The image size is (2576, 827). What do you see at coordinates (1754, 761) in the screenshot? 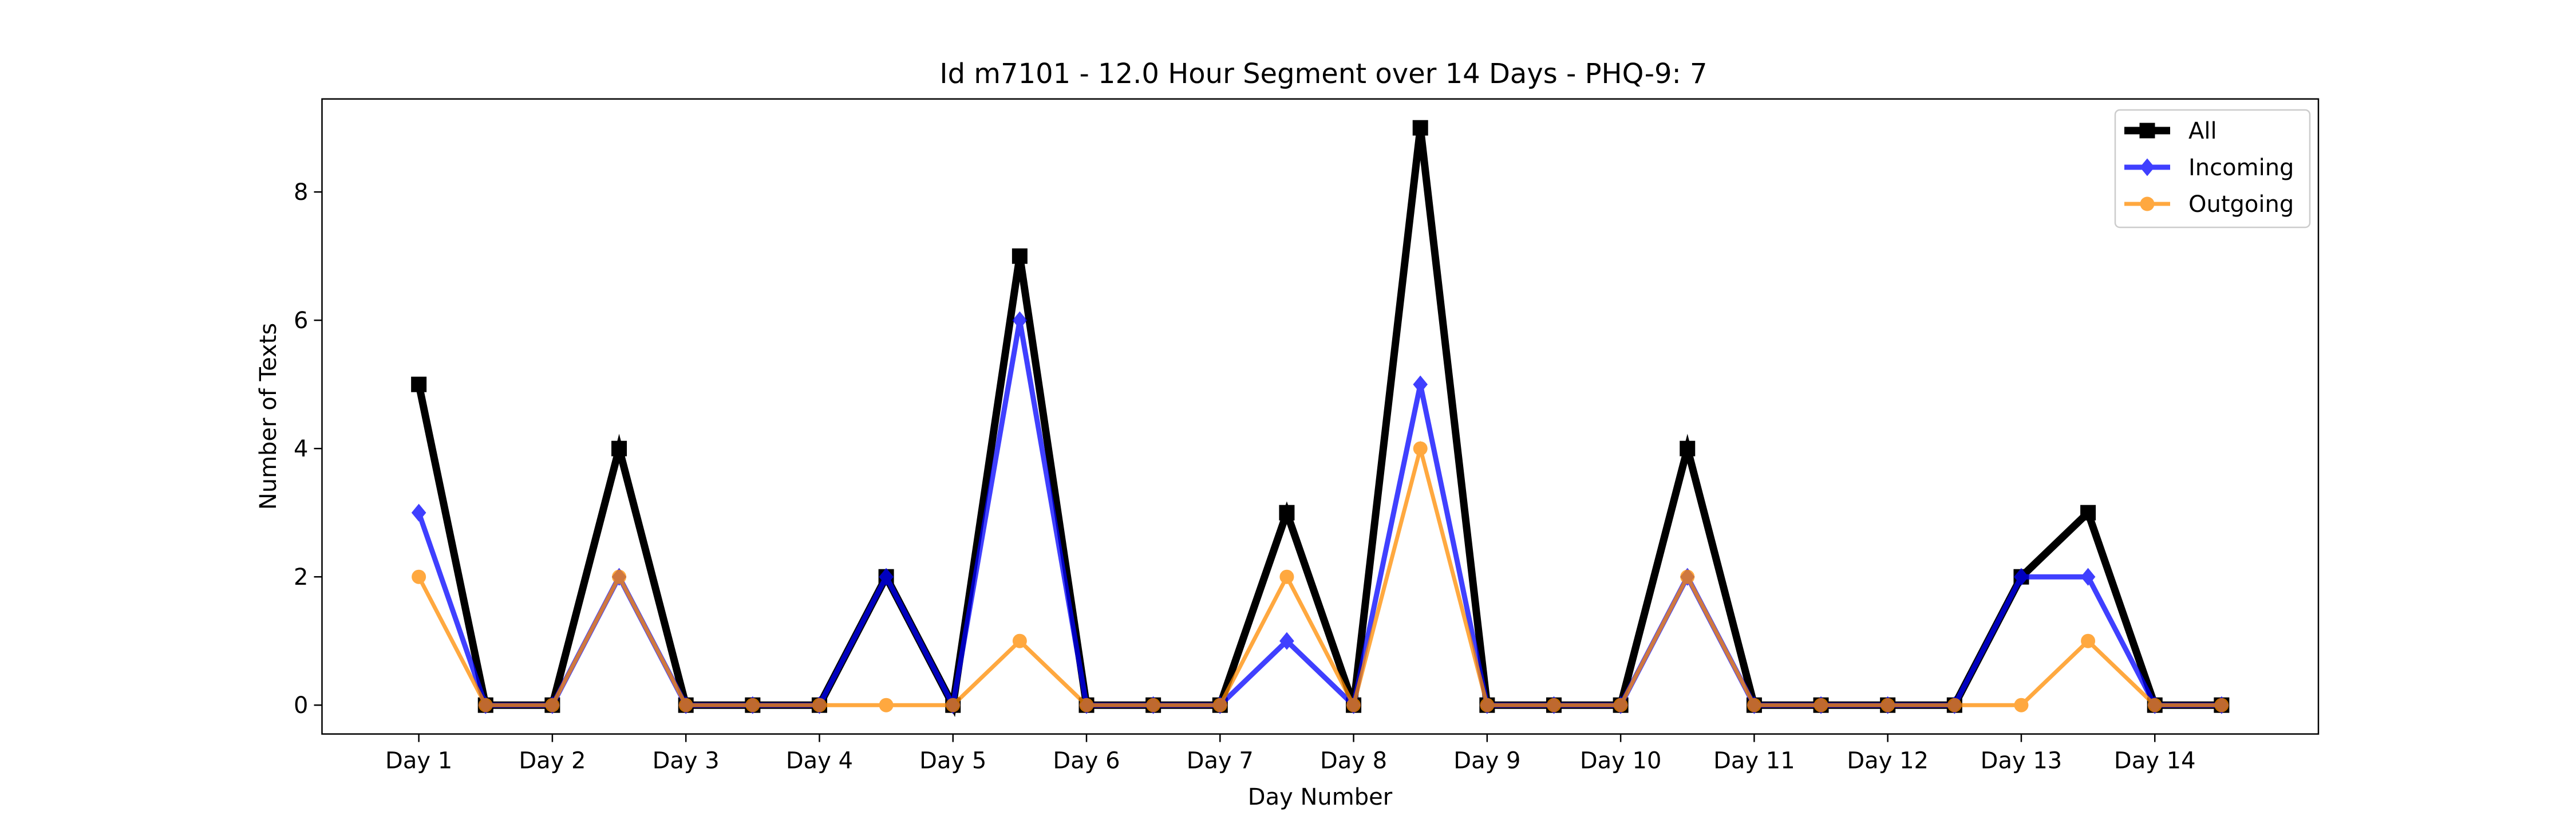
I see `x-tick-label: Day 11` at bounding box center [1754, 761].